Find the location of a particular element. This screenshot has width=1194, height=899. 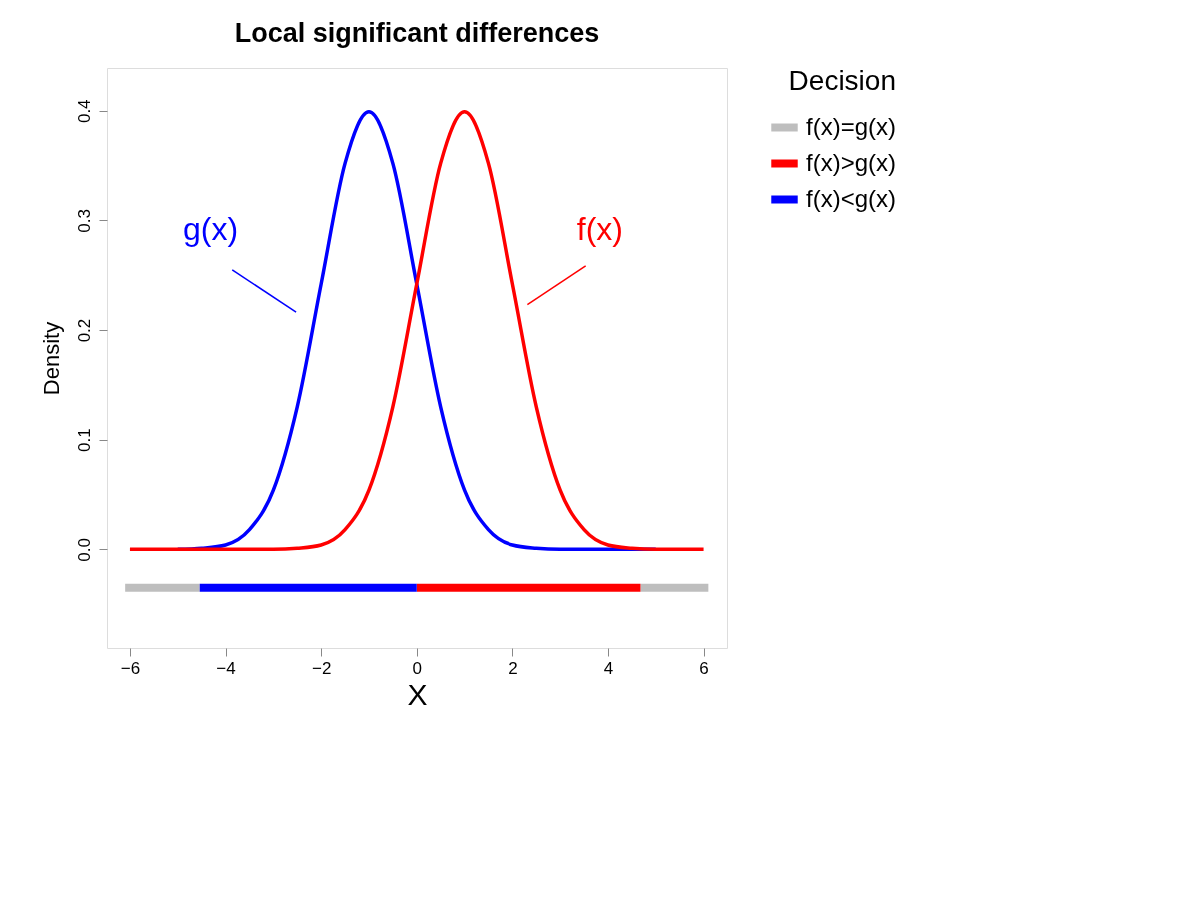

legend-title: Decision is located at coordinates (842, 80).